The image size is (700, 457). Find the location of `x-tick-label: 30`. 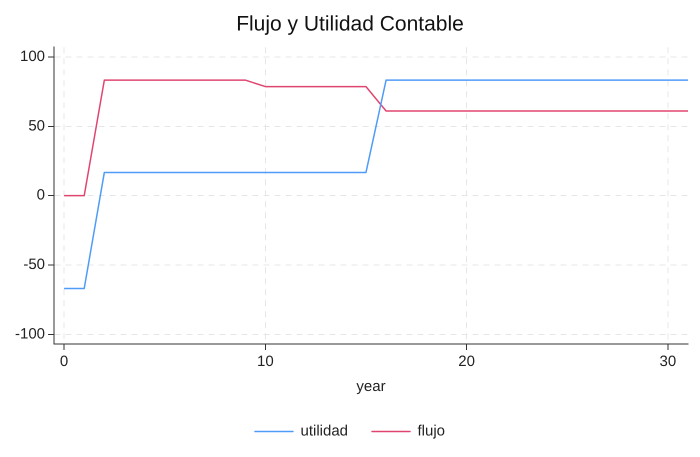

x-tick-label: 30 is located at coordinates (668, 361).